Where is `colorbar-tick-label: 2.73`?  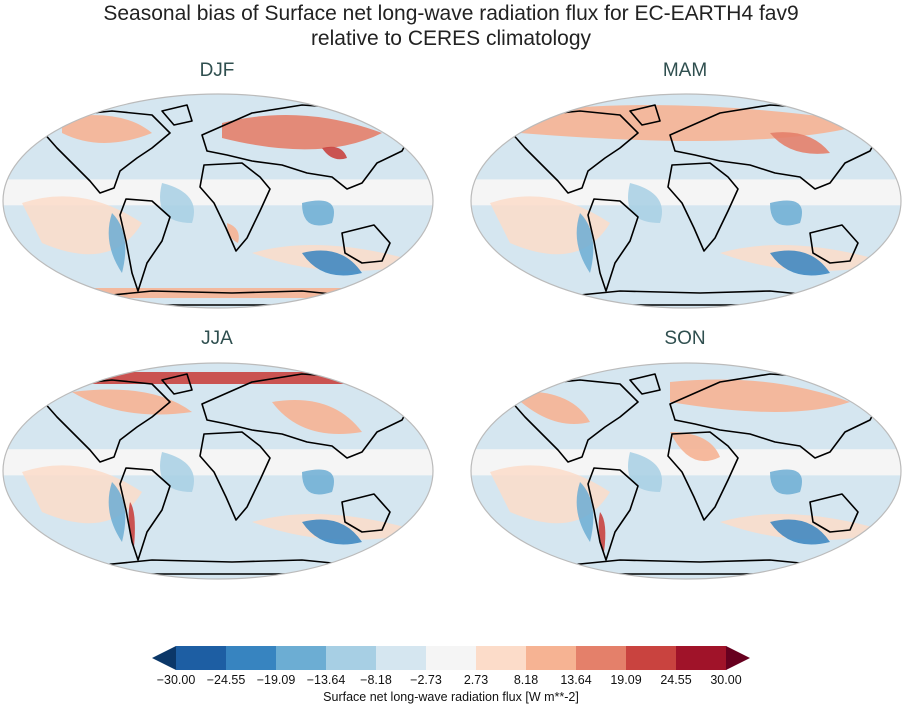 colorbar-tick-label: 2.73 is located at coordinates (476, 680).